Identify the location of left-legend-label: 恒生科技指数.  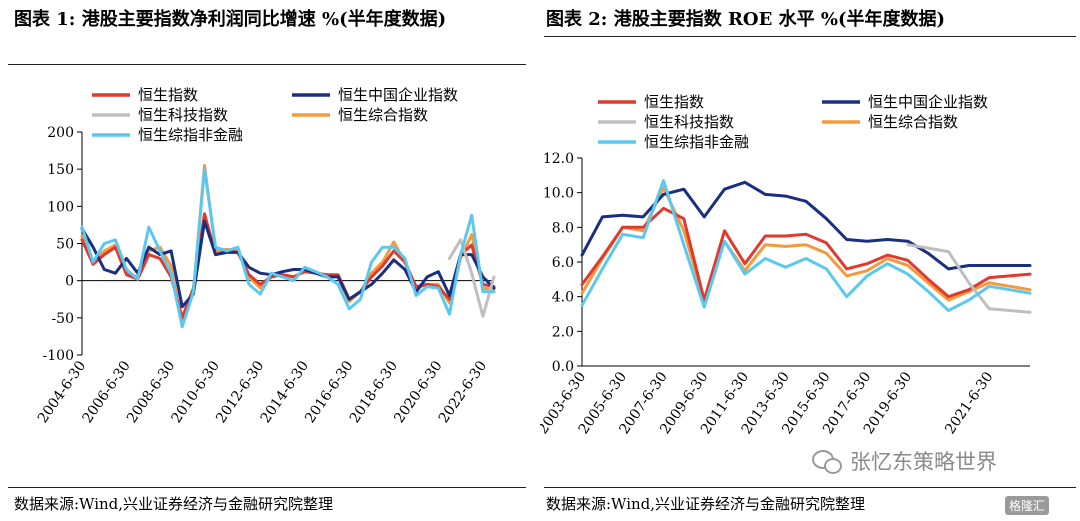
(183, 115).